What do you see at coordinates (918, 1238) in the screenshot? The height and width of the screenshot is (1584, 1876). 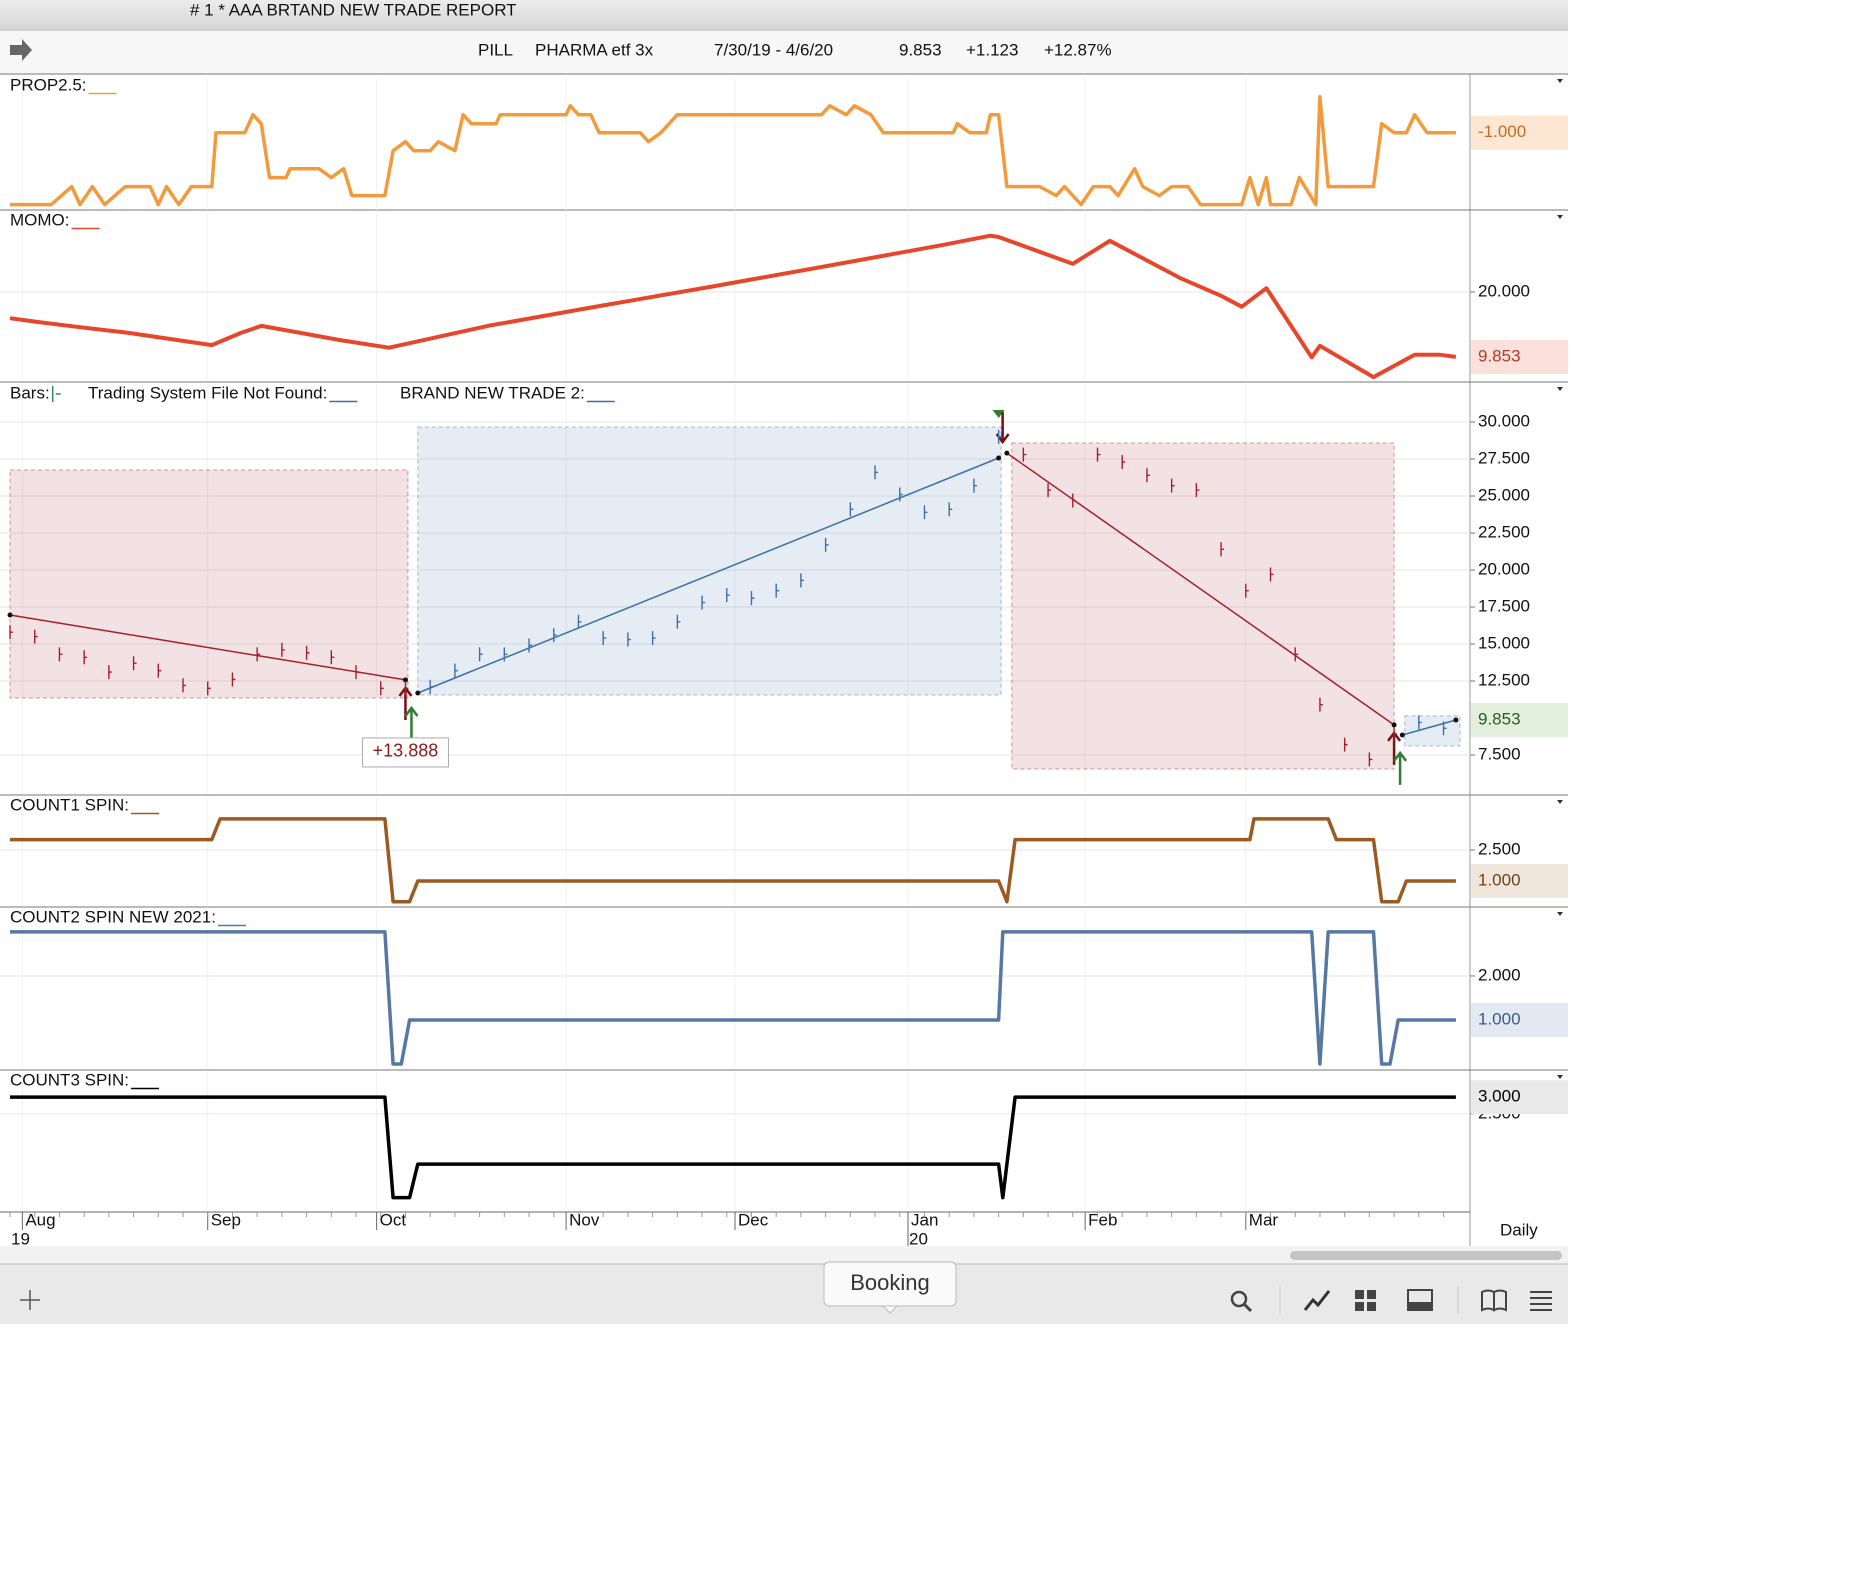 I see `year-label: 20` at bounding box center [918, 1238].